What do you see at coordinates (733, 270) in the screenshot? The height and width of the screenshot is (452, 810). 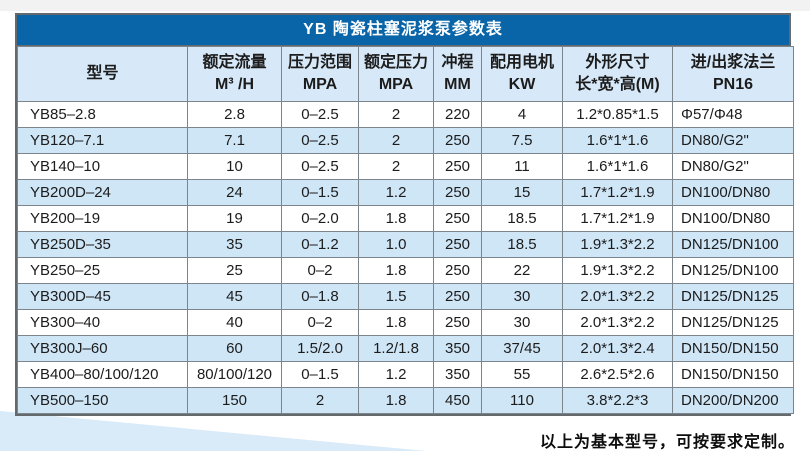 I see `cell: DN125/DN100` at bounding box center [733, 270].